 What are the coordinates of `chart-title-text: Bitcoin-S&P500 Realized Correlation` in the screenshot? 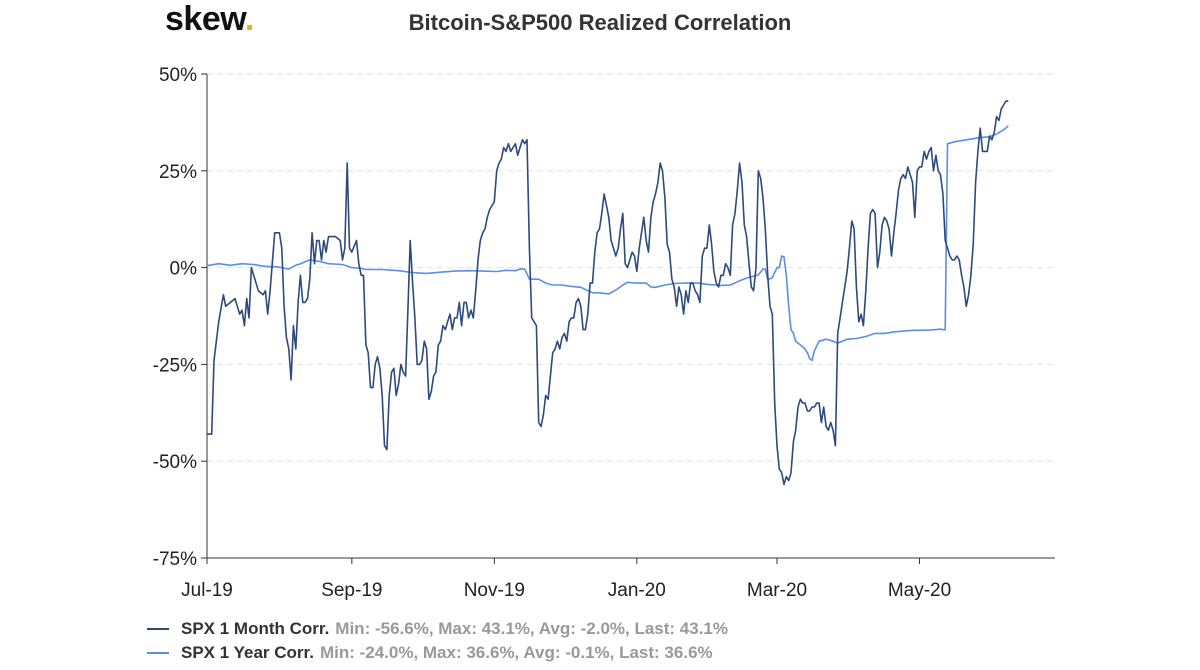 It's located at (600, 22).